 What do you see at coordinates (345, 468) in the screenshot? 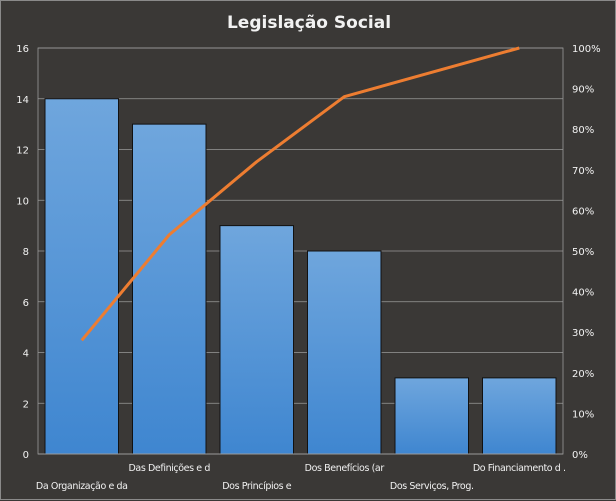
I see `x-tick-label: Dos Benefícios (ar` at bounding box center [345, 468].